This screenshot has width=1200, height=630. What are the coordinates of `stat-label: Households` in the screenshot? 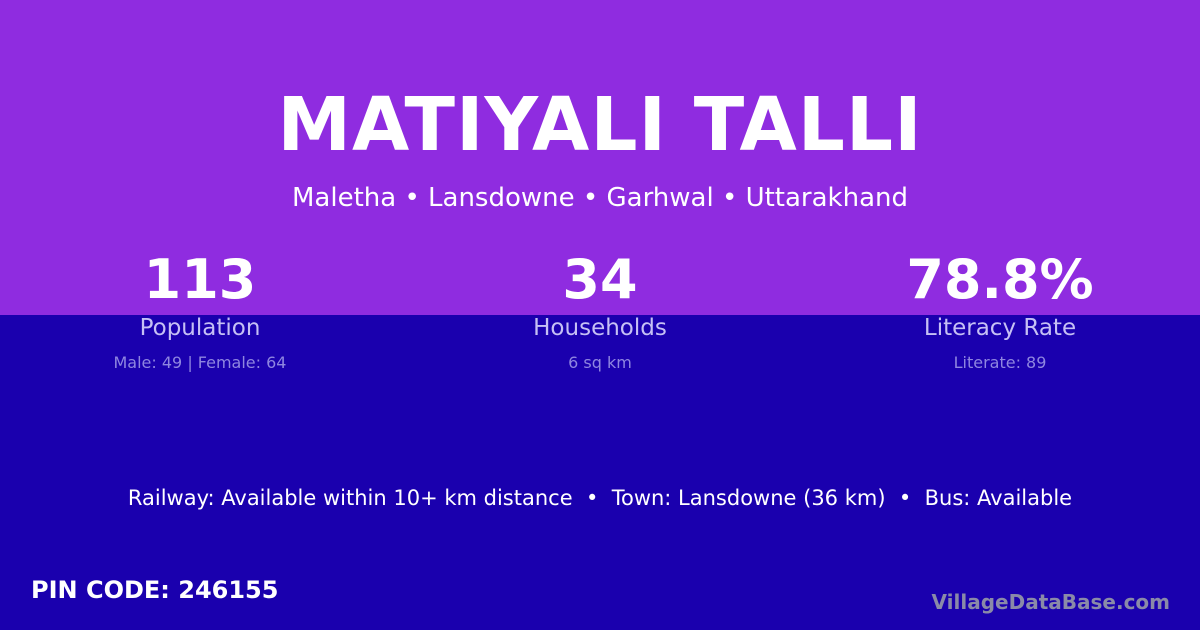 It's located at (600, 328).